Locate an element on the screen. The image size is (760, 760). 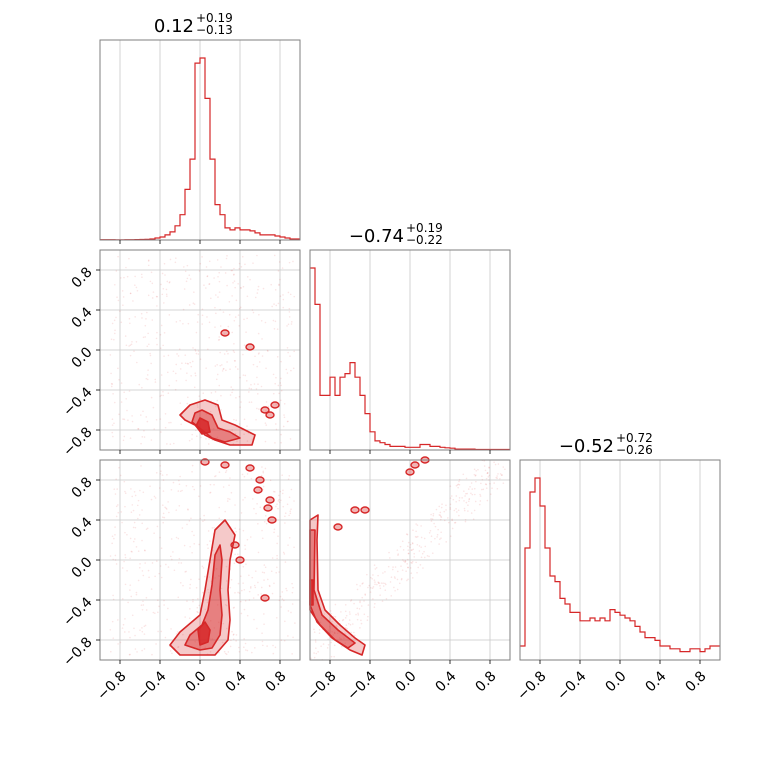
x-tick-label: −0.8 is located at coordinates (321, 685).